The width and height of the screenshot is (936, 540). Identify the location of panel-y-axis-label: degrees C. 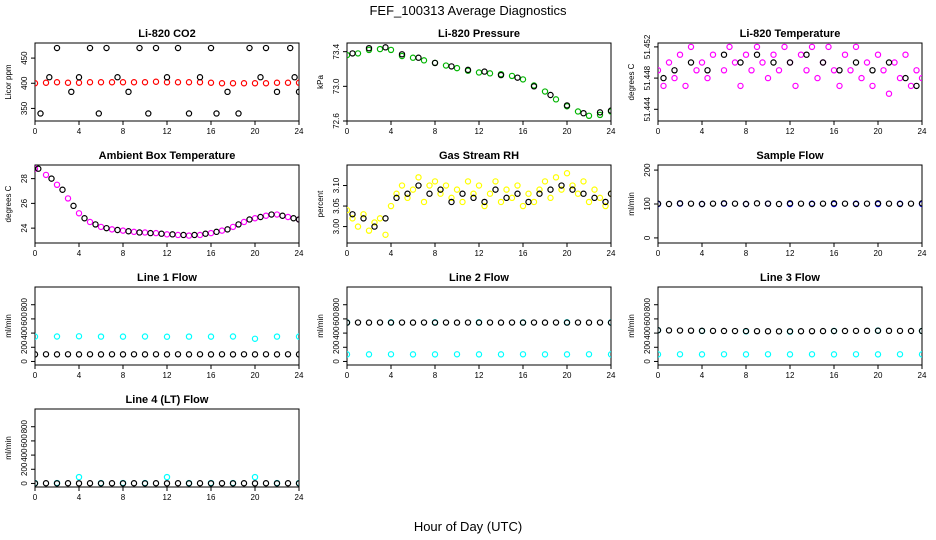
(8, 203).